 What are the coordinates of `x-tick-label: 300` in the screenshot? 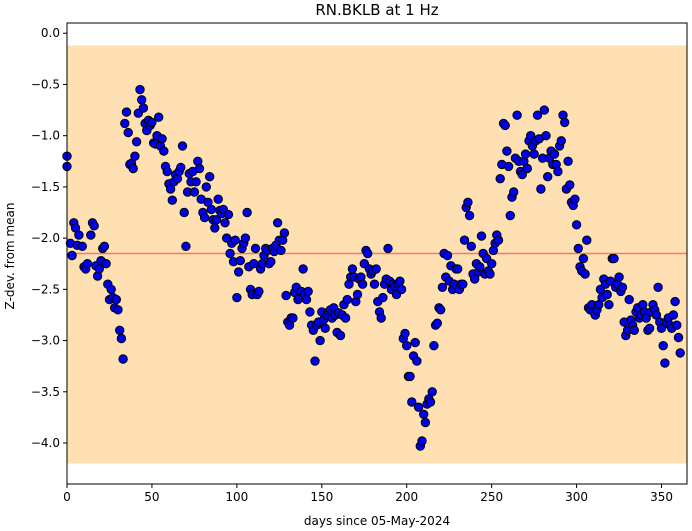 It's located at (576, 497).